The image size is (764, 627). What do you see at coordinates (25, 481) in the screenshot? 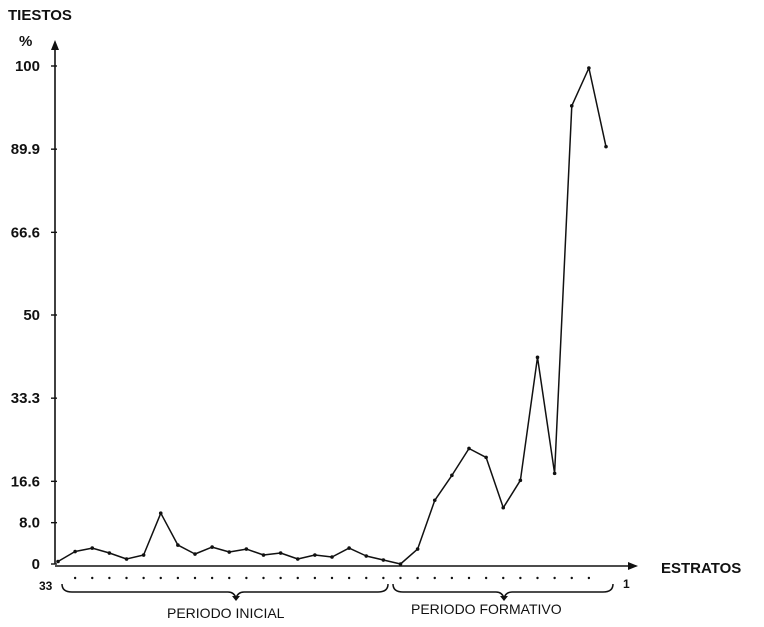
I see `y-tick-label: 16.6` at bounding box center [25, 481].